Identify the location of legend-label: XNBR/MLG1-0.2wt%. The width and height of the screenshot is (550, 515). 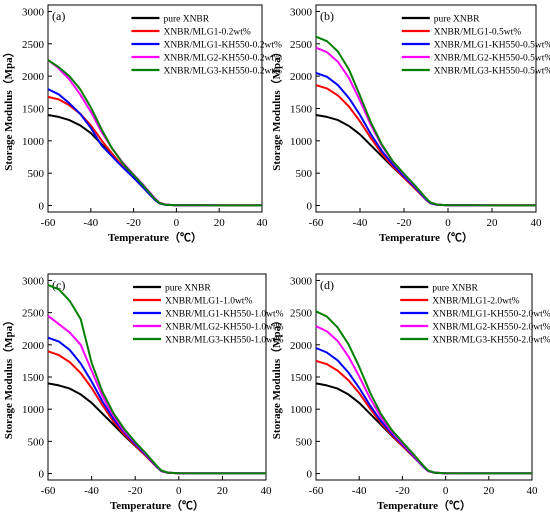
(206, 33).